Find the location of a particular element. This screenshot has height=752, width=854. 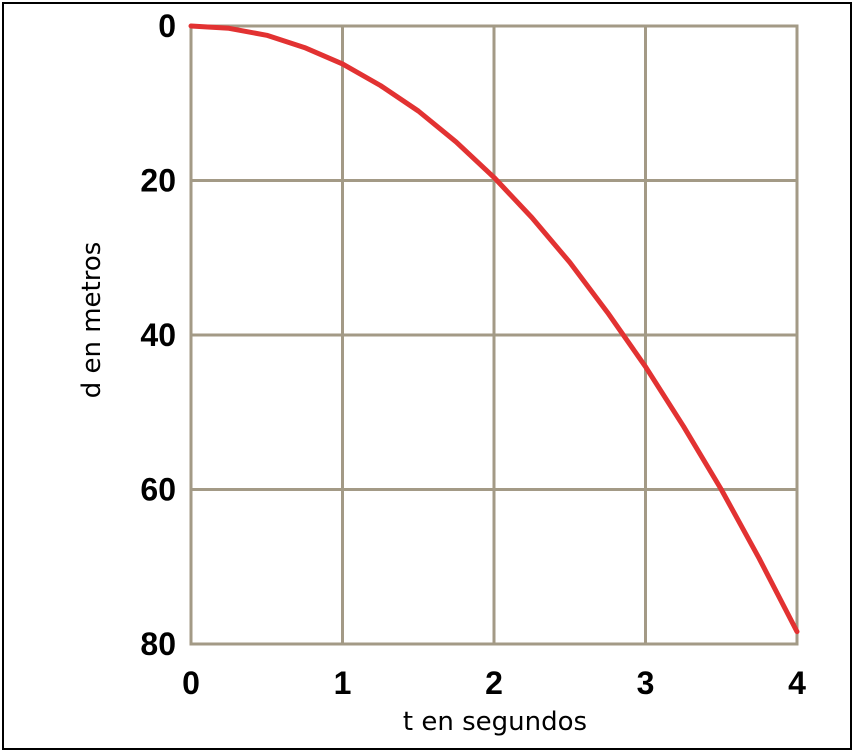

x-tick-label: 2 is located at coordinates (494, 683).